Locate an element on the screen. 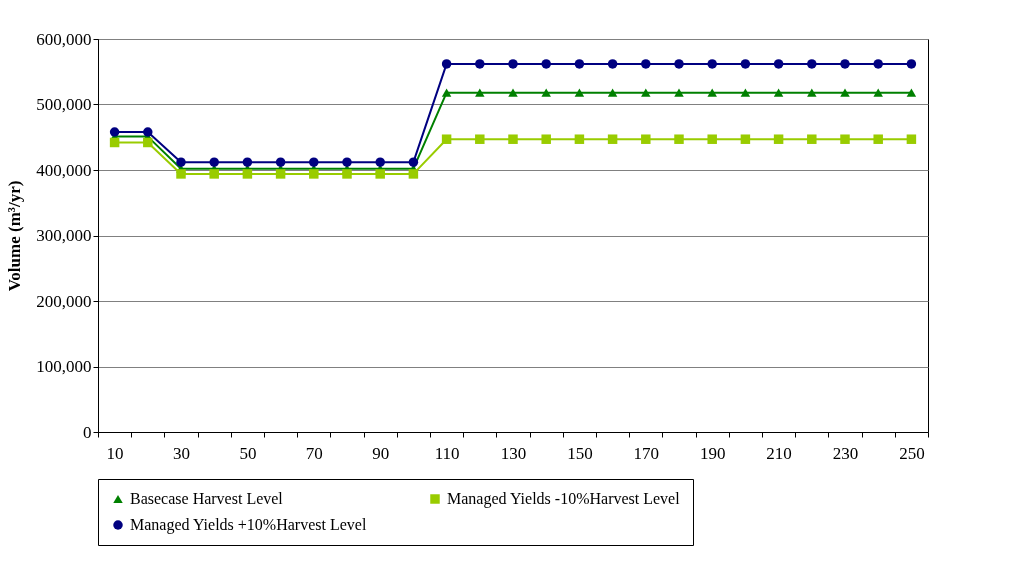  y-tick-label: 200,000 is located at coordinates (64, 301).